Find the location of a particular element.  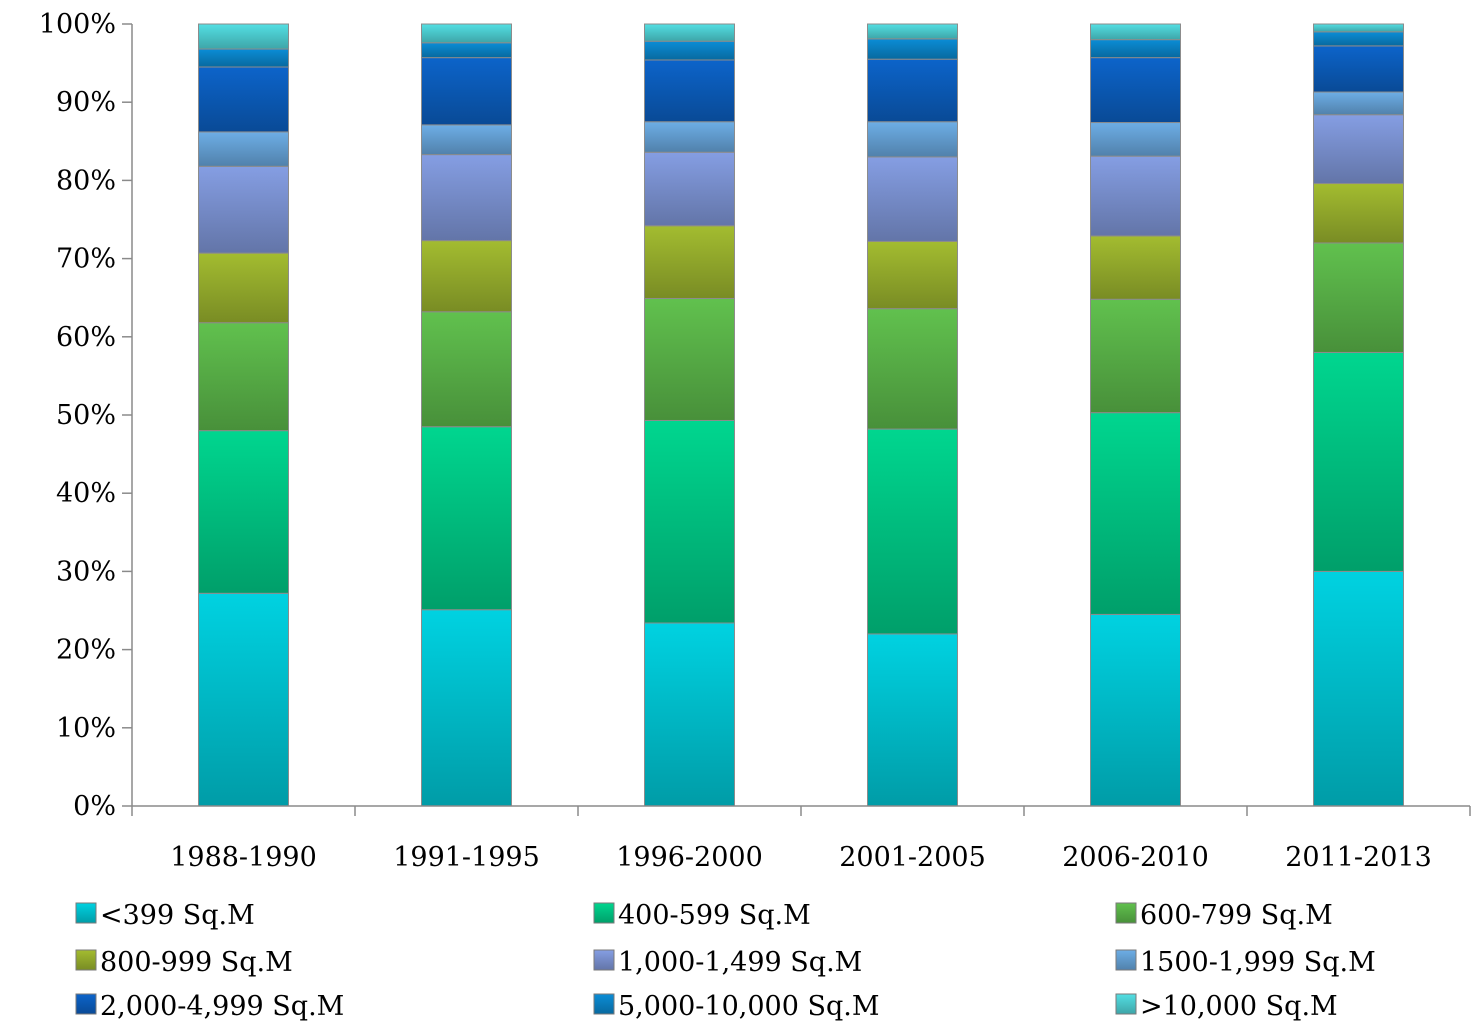

bar-segment-1996-2000-400-599-sq-m is located at coordinates (689, 521).